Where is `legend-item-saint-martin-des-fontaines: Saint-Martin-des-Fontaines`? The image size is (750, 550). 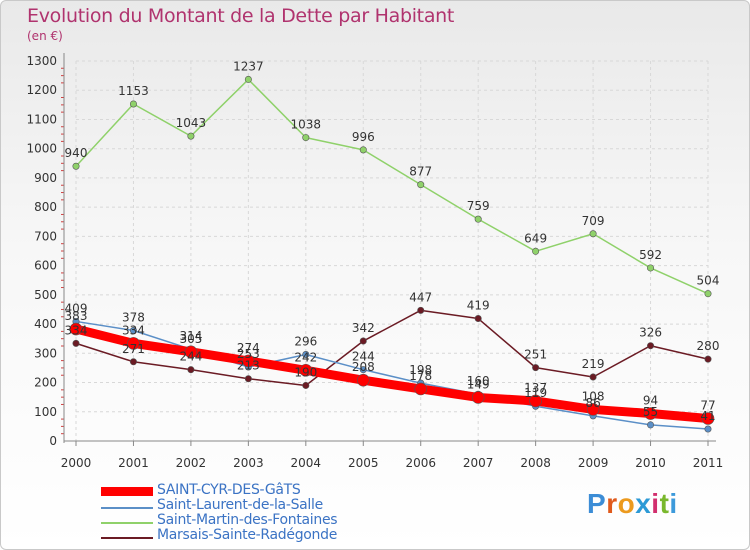 legend-item-saint-martin-des-fontaines: Saint-Martin-des-Fontaines is located at coordinates (251, 521).